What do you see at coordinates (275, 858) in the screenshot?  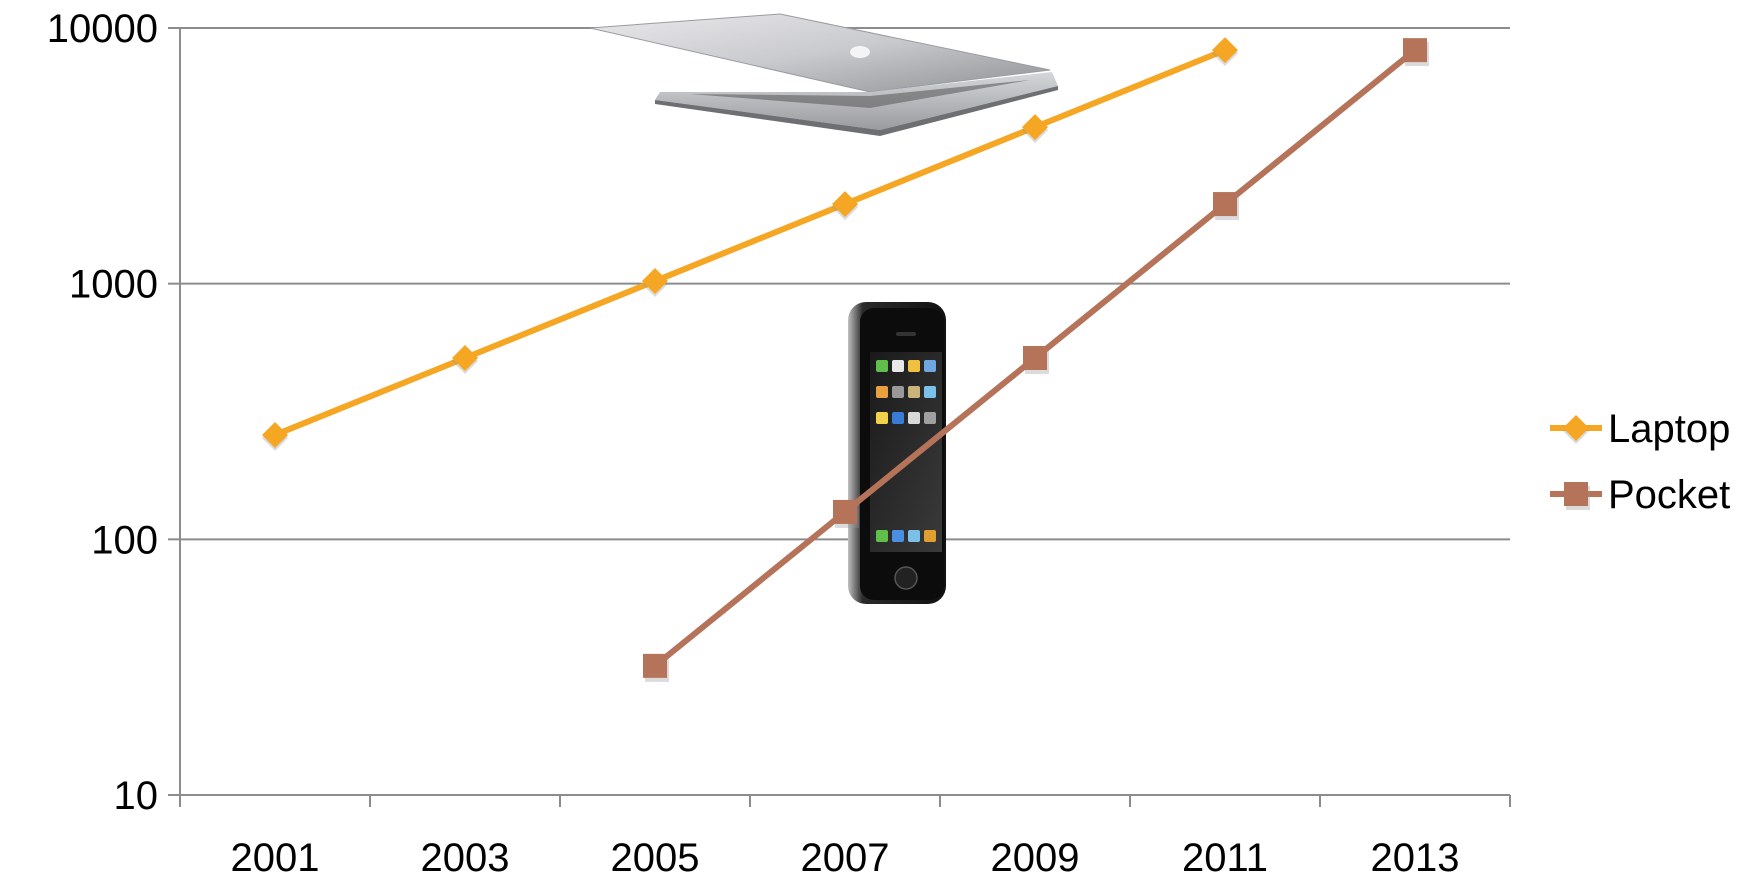 I see `x-tick-label: 2001` at bounding box center [275, 858].